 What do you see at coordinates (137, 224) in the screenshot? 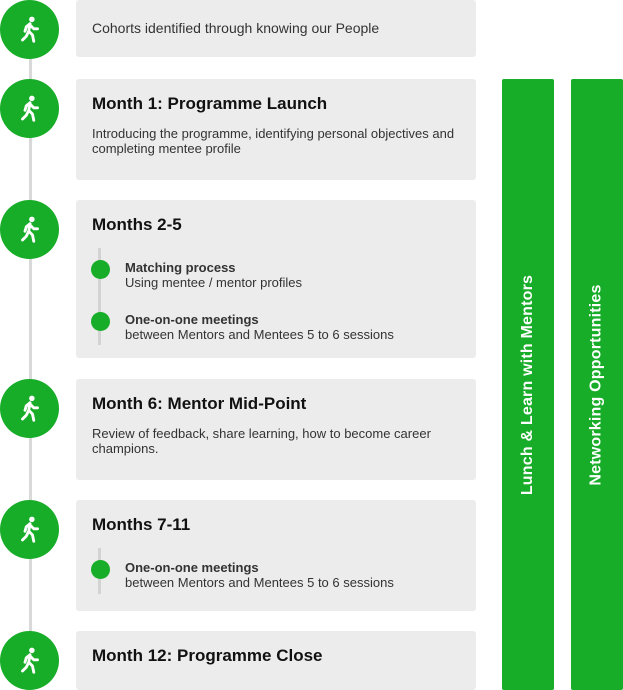
I see `step-title: Months 2-5` at bounding box center [137, 224].